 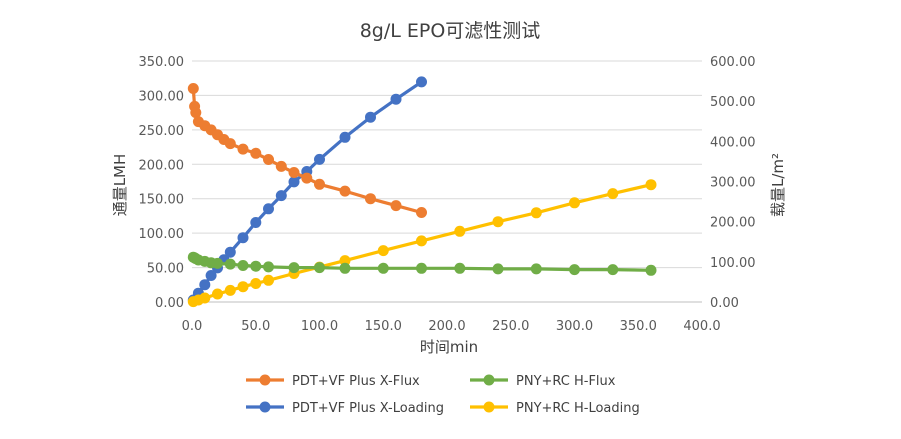 I want to click on y-right-tick-label: 400.00, so click(x=733, y=142).